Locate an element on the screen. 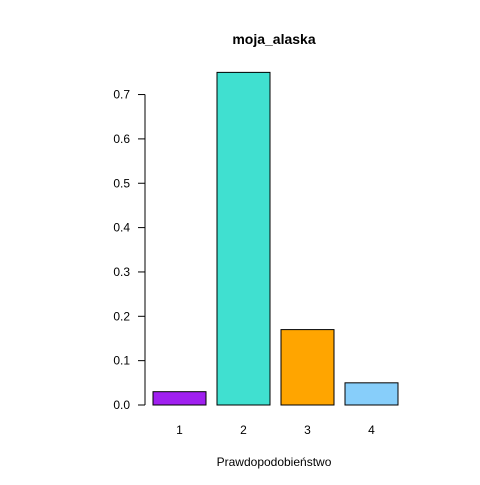 The image size is (480, 485). x-tick-label: 4 is located at coordinates (371, 430).